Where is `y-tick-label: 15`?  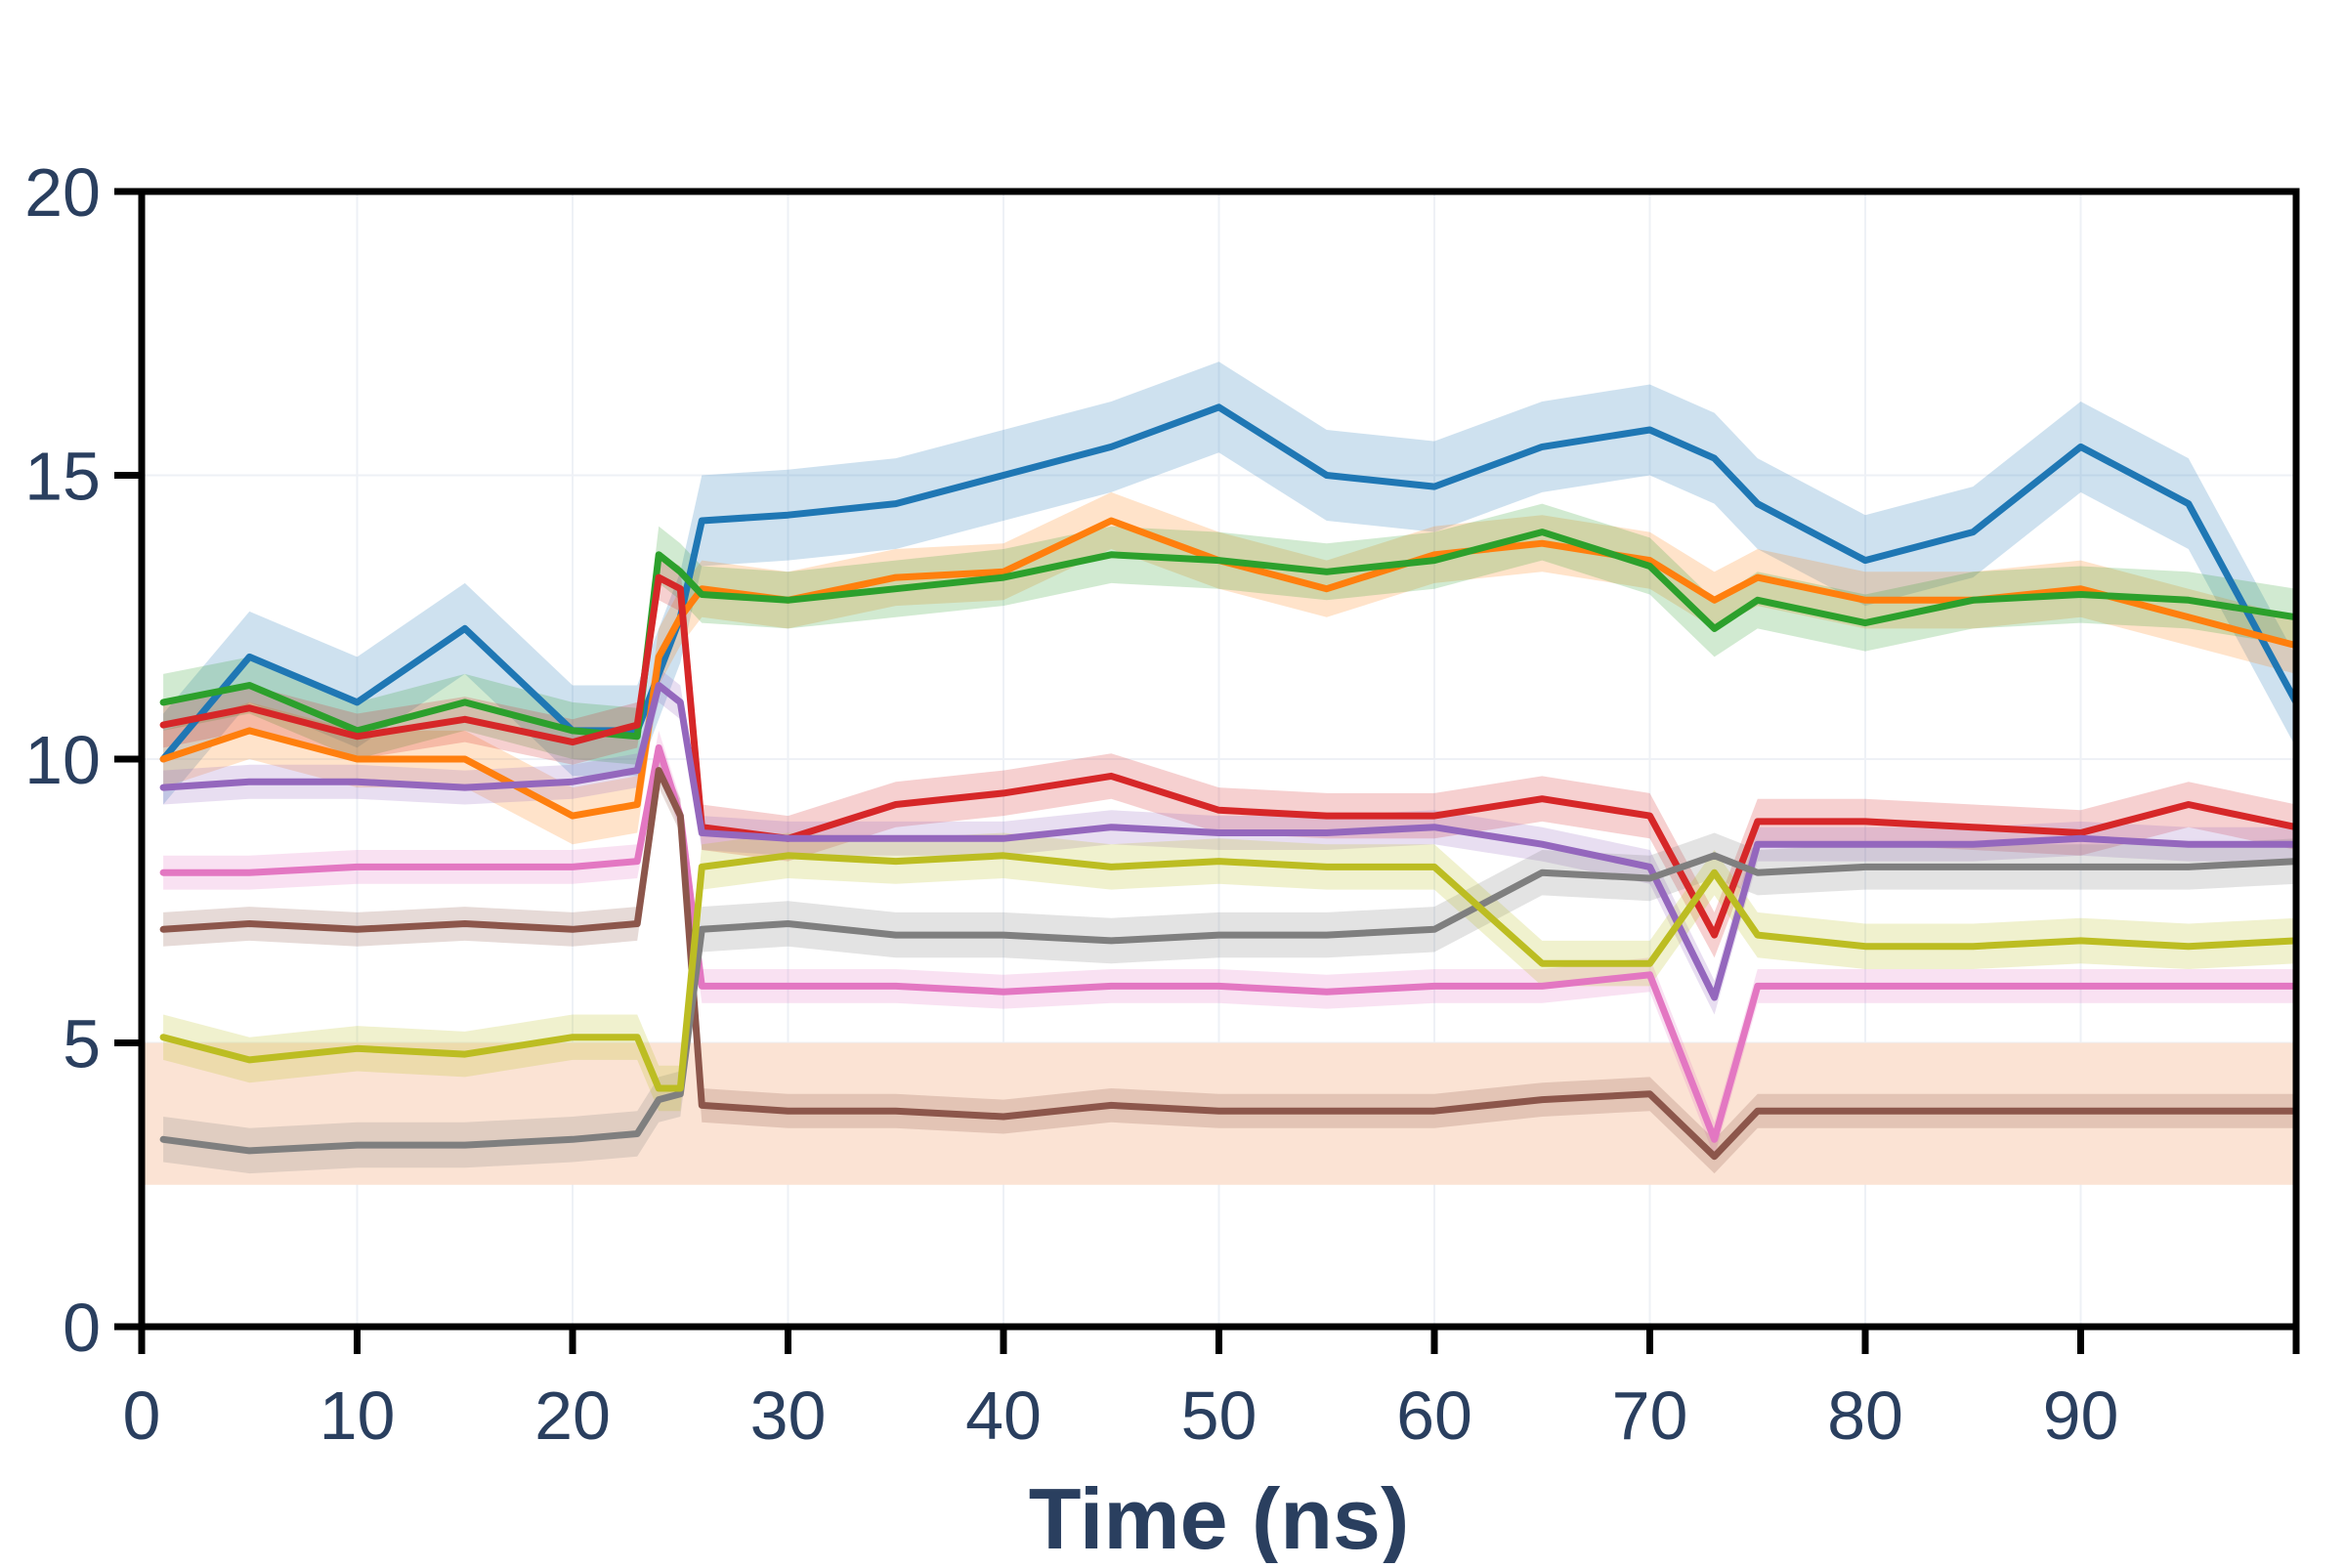
y-tick-label: 15 is located at coordinates (62, 477).